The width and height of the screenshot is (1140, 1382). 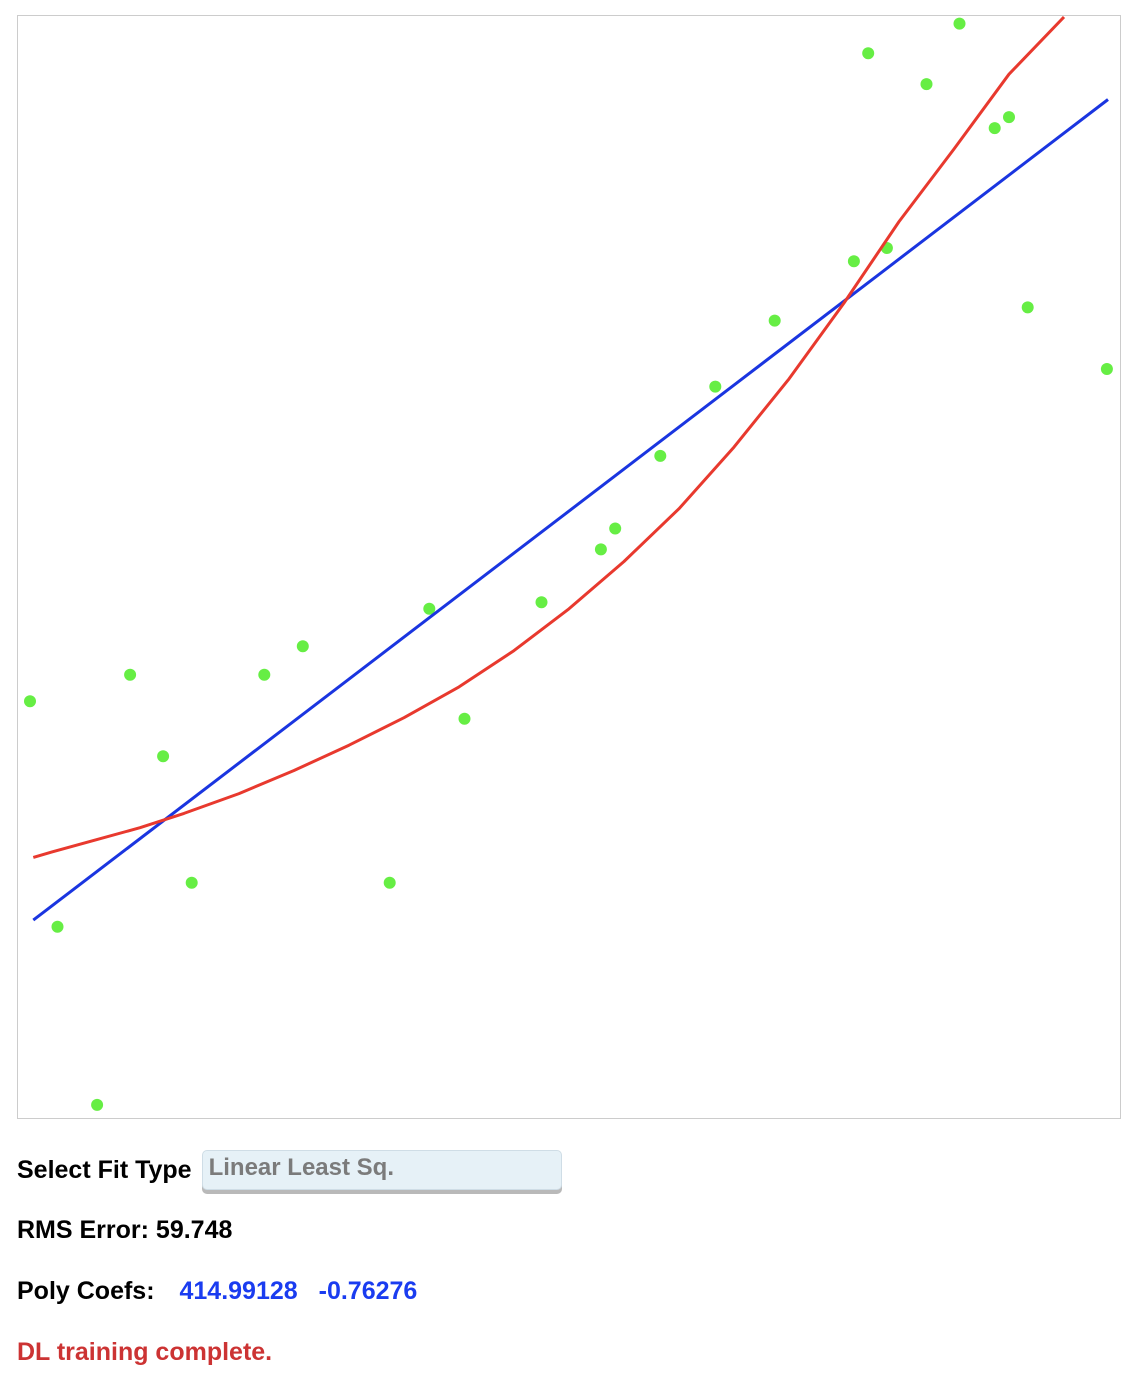 I want to click on fit-type-label: Select Fit Type, so click(x=104, y=1169).